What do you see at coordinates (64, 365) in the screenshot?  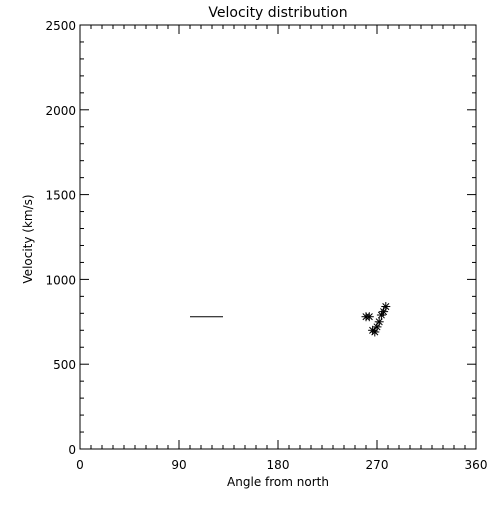 I see `y-tick-label: 500` at bounding box center [64, 365].